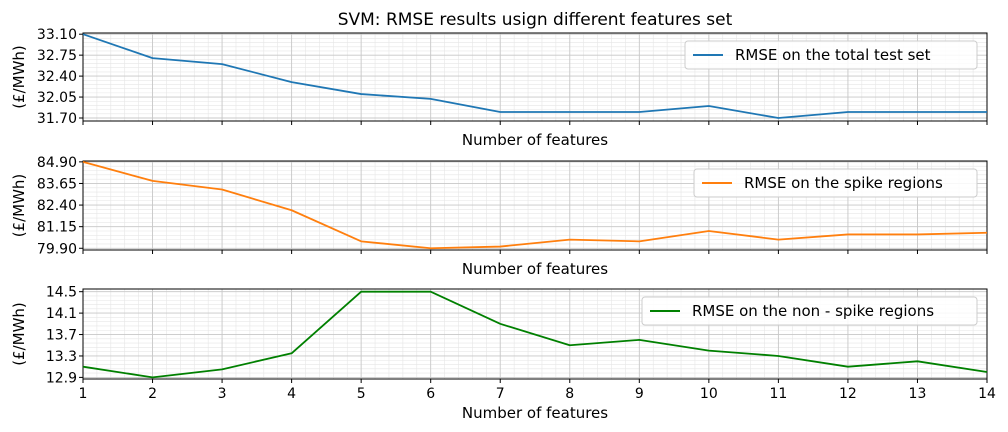 The image size is (1008, 432). I want to click on y-tick-label: 13.3, so click(61, 357).